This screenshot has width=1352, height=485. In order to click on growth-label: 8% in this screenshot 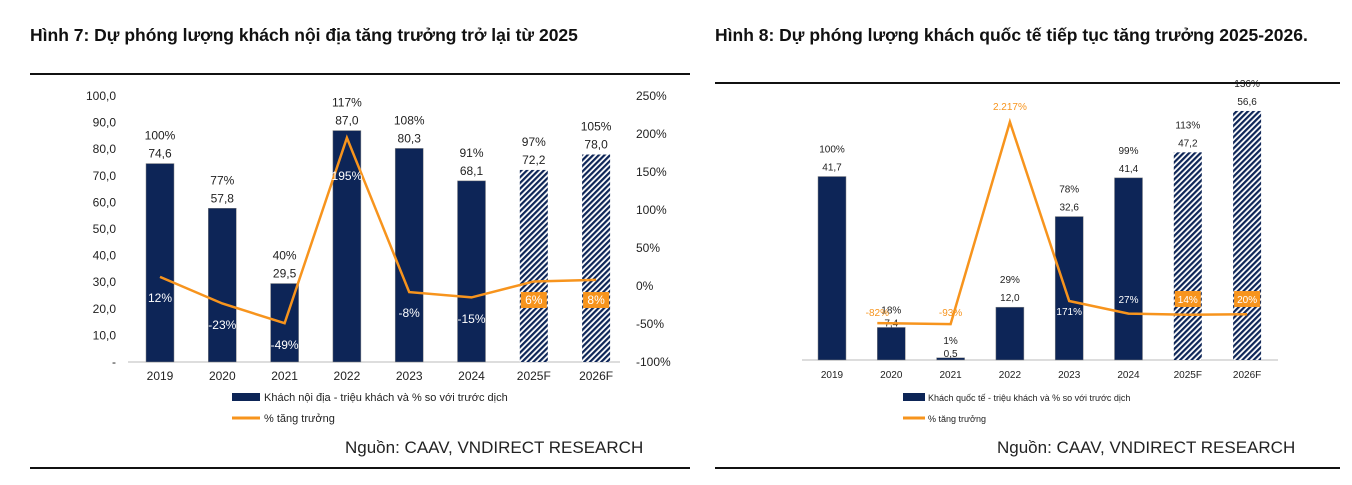, I will do `click(596, 300)`.